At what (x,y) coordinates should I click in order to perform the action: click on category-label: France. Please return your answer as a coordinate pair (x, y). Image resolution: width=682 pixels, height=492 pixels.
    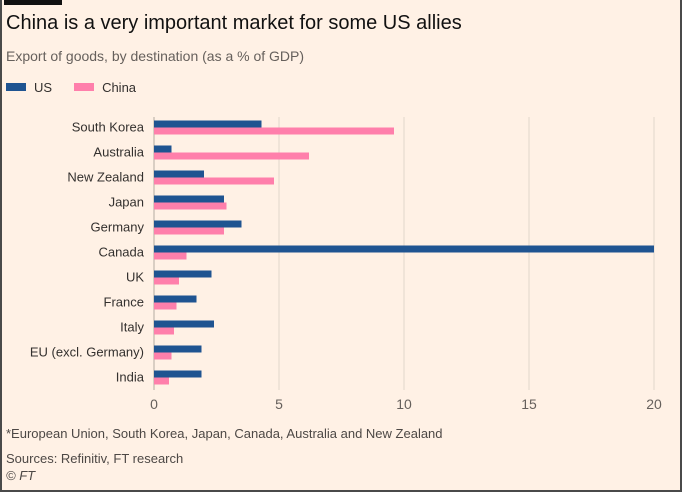
    Looking at the image, I should click on (124, 302).